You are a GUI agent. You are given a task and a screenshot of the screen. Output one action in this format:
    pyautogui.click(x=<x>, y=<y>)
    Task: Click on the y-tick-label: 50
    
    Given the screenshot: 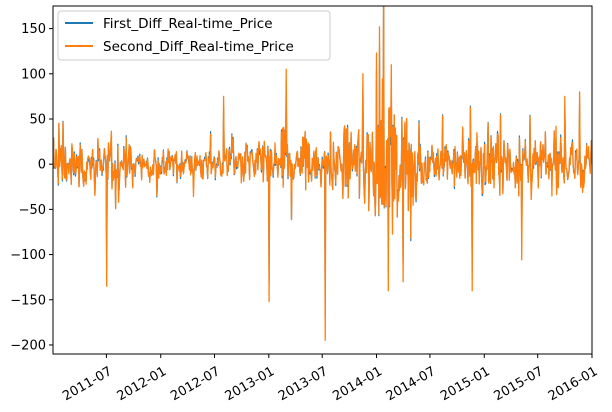 What is the action you would take?
    pyautogui.click(x=37, y=119)
    